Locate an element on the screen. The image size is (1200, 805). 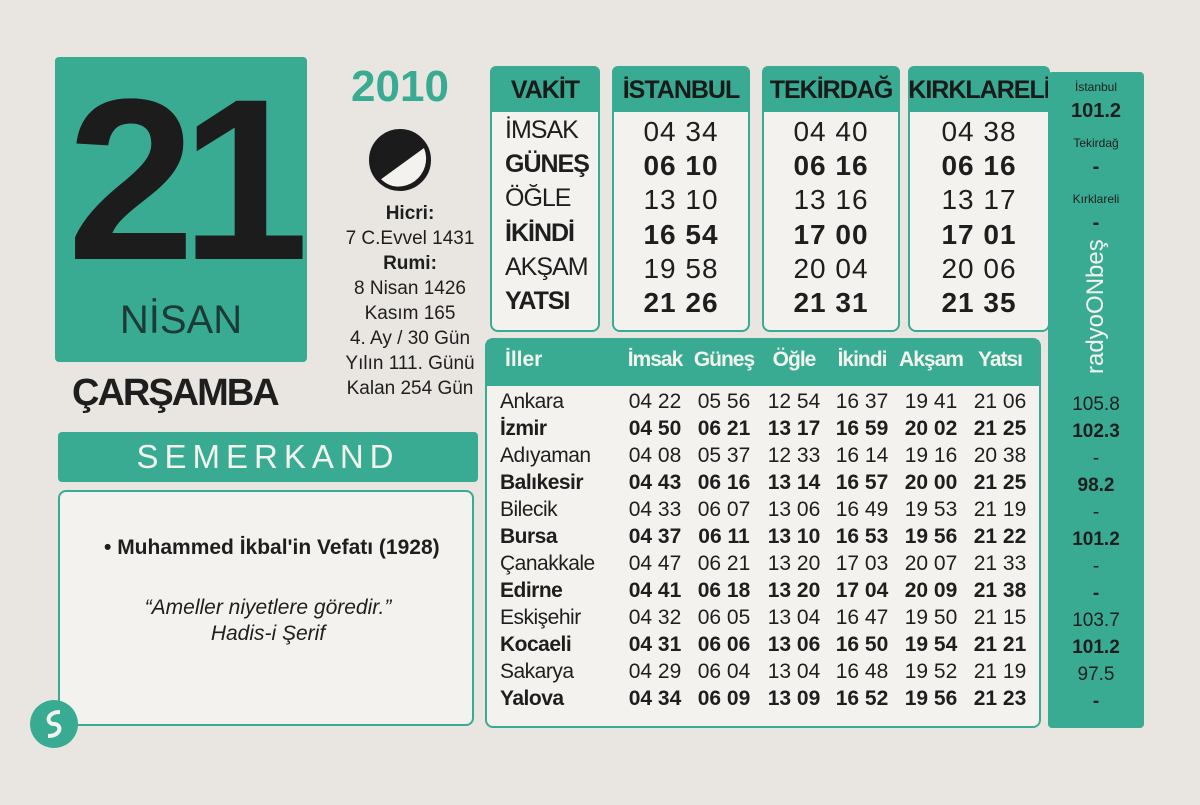
city-time: 12 54 is located at coordinates (794, 401).